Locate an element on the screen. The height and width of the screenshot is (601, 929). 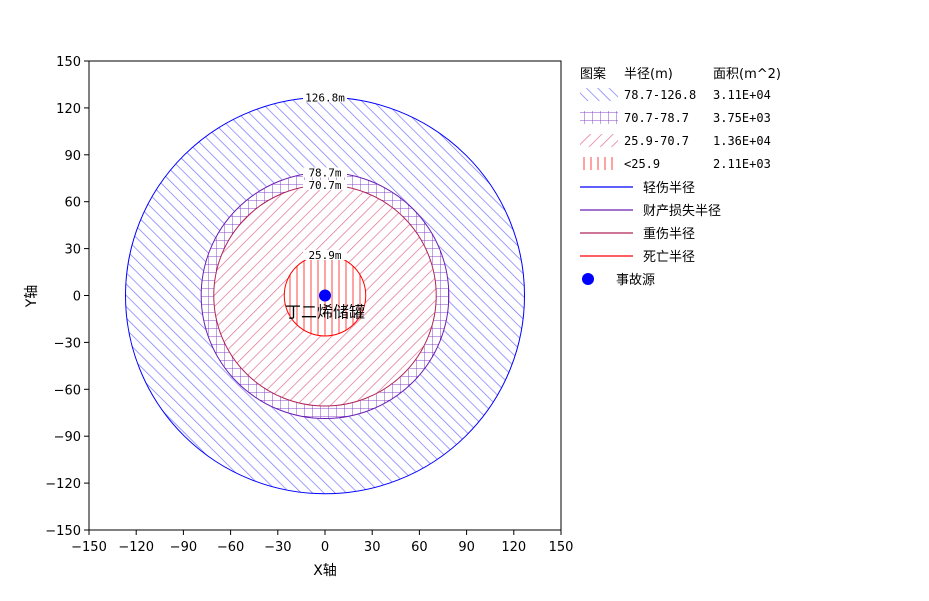
accident-source: 丁二烯储罐 is located at coordinates (325, 305).